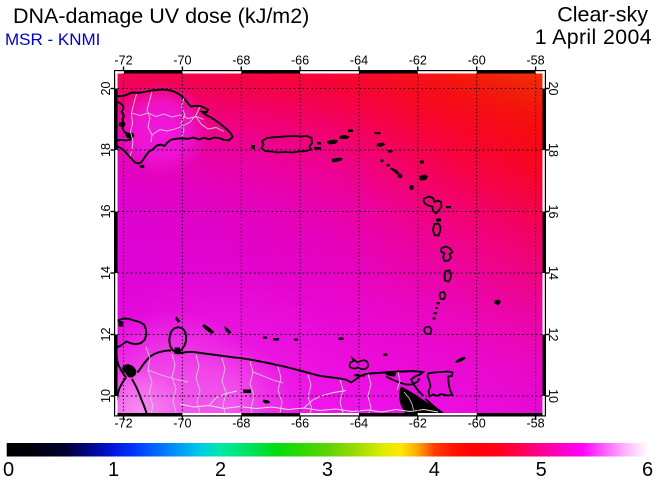  I want to click on svg-text: 1, so click(113, 469).